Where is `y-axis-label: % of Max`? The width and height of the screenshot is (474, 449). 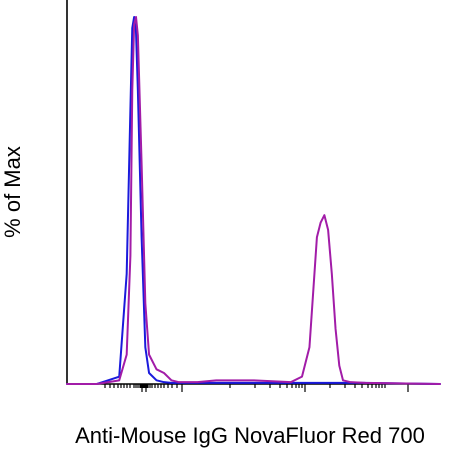 y-axis-label: % of Max is located at coordinates (12, 192).